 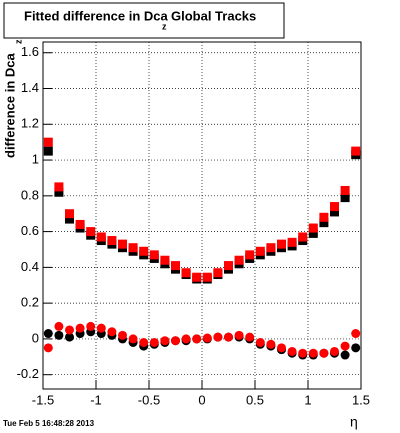 I want to click on y-tick-label: 0, so click(x=35, y=337).